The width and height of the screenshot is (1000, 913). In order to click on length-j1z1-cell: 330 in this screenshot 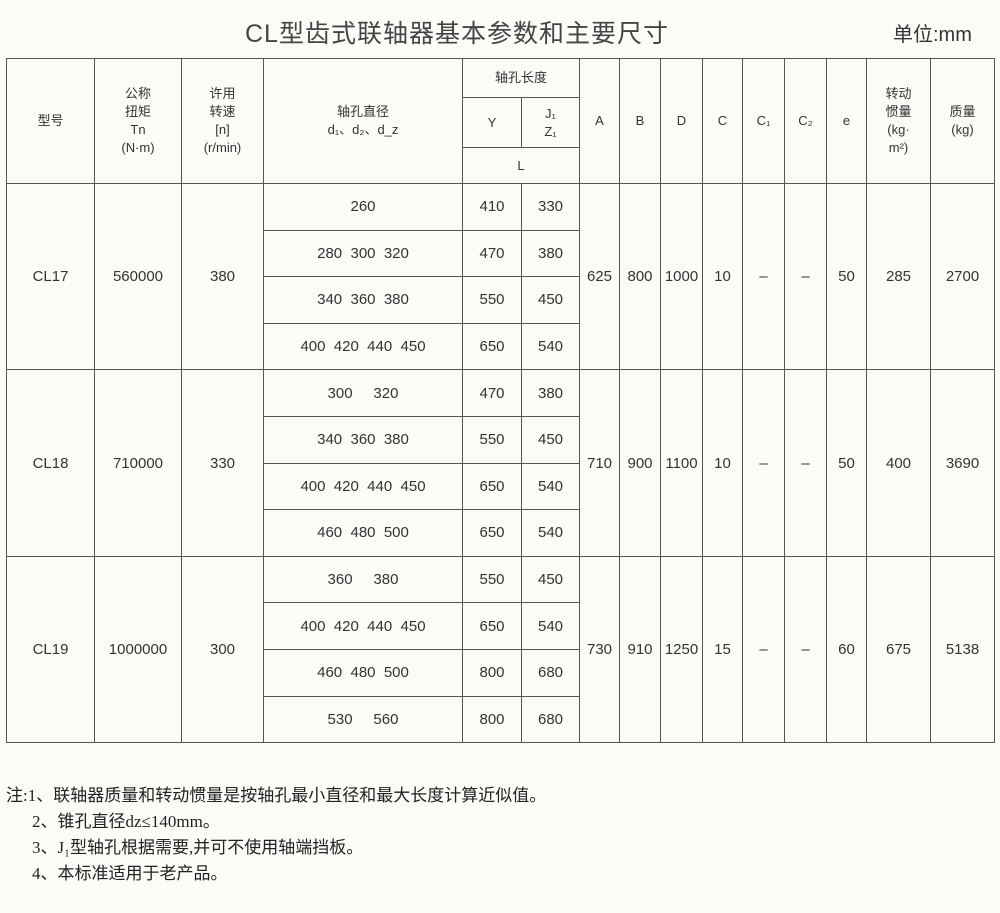, I will do `click(550, 207)`.